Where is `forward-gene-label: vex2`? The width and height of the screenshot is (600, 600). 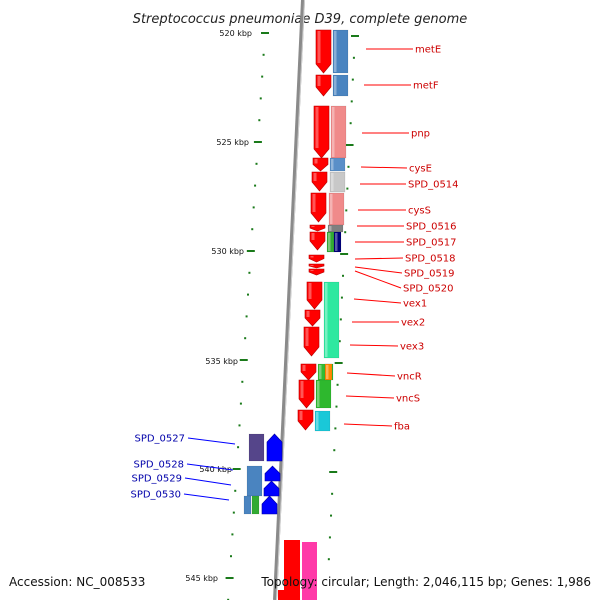 forward-gene-label: vex2 is located at coordinates (413, 323).